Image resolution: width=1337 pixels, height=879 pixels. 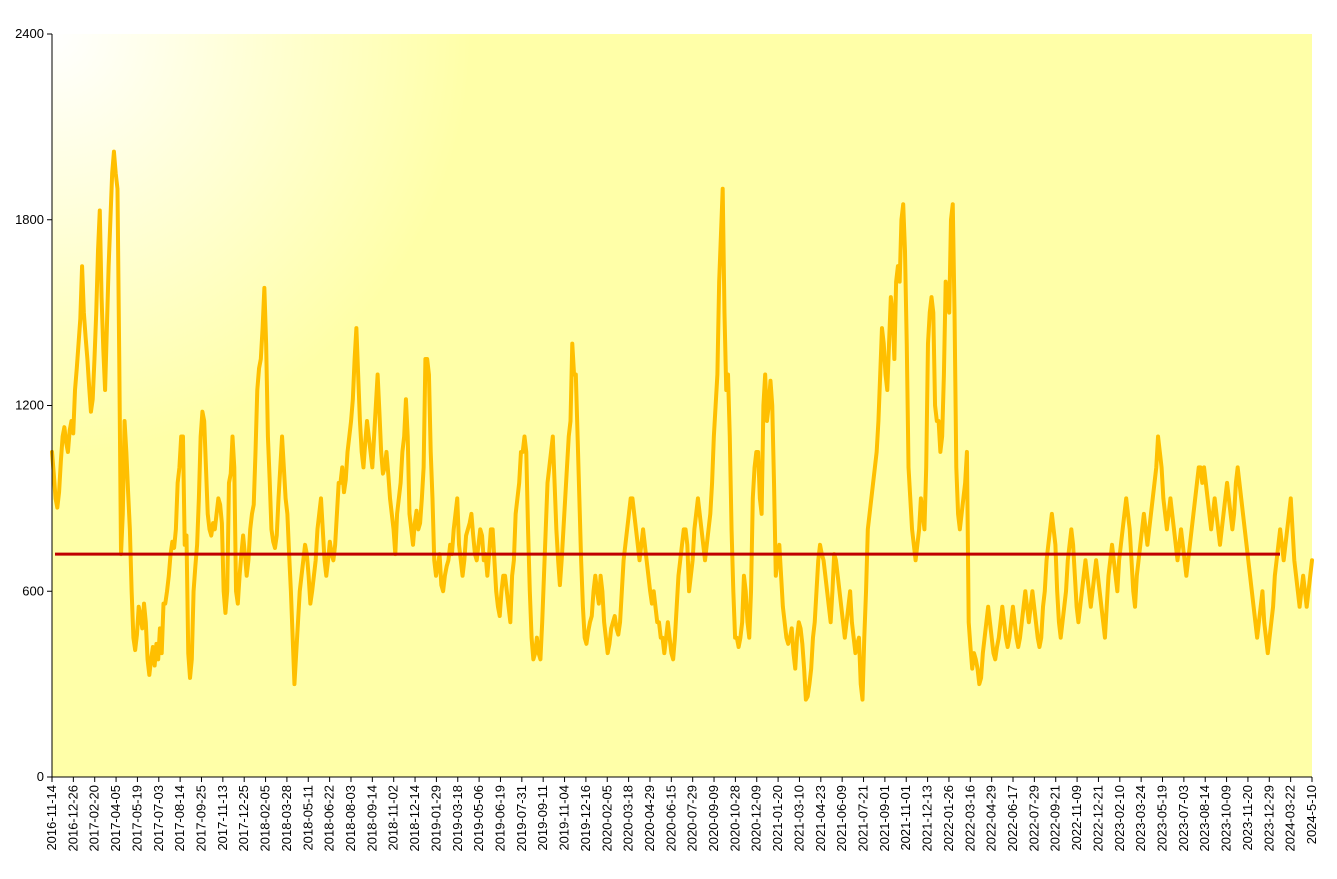 What do you see at coordinates (478, 818) in the screenshot?
I see `x-tick-label: 2019-05-06` at bounding box center [478, 818].